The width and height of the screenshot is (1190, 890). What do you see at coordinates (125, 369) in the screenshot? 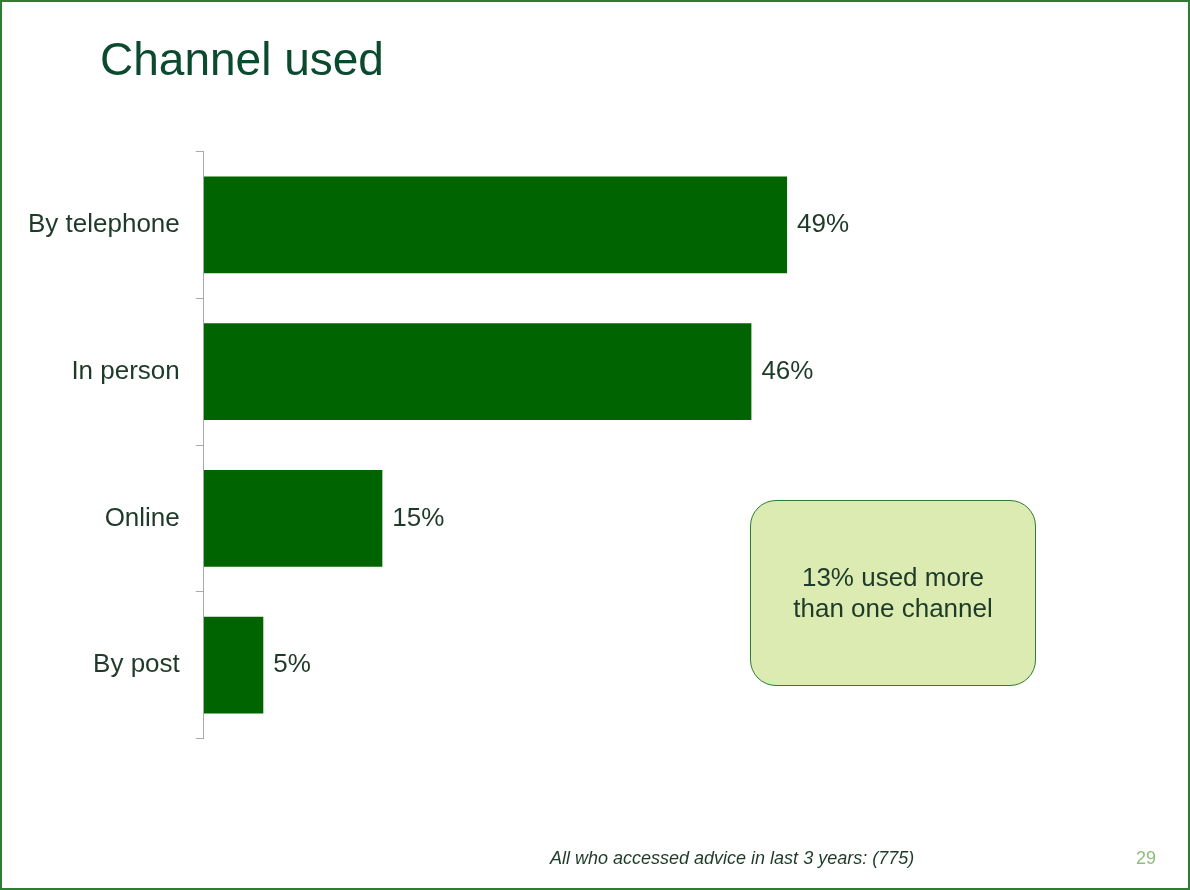
I see `y-tick-label: In person` at bounding box center [125, 369].